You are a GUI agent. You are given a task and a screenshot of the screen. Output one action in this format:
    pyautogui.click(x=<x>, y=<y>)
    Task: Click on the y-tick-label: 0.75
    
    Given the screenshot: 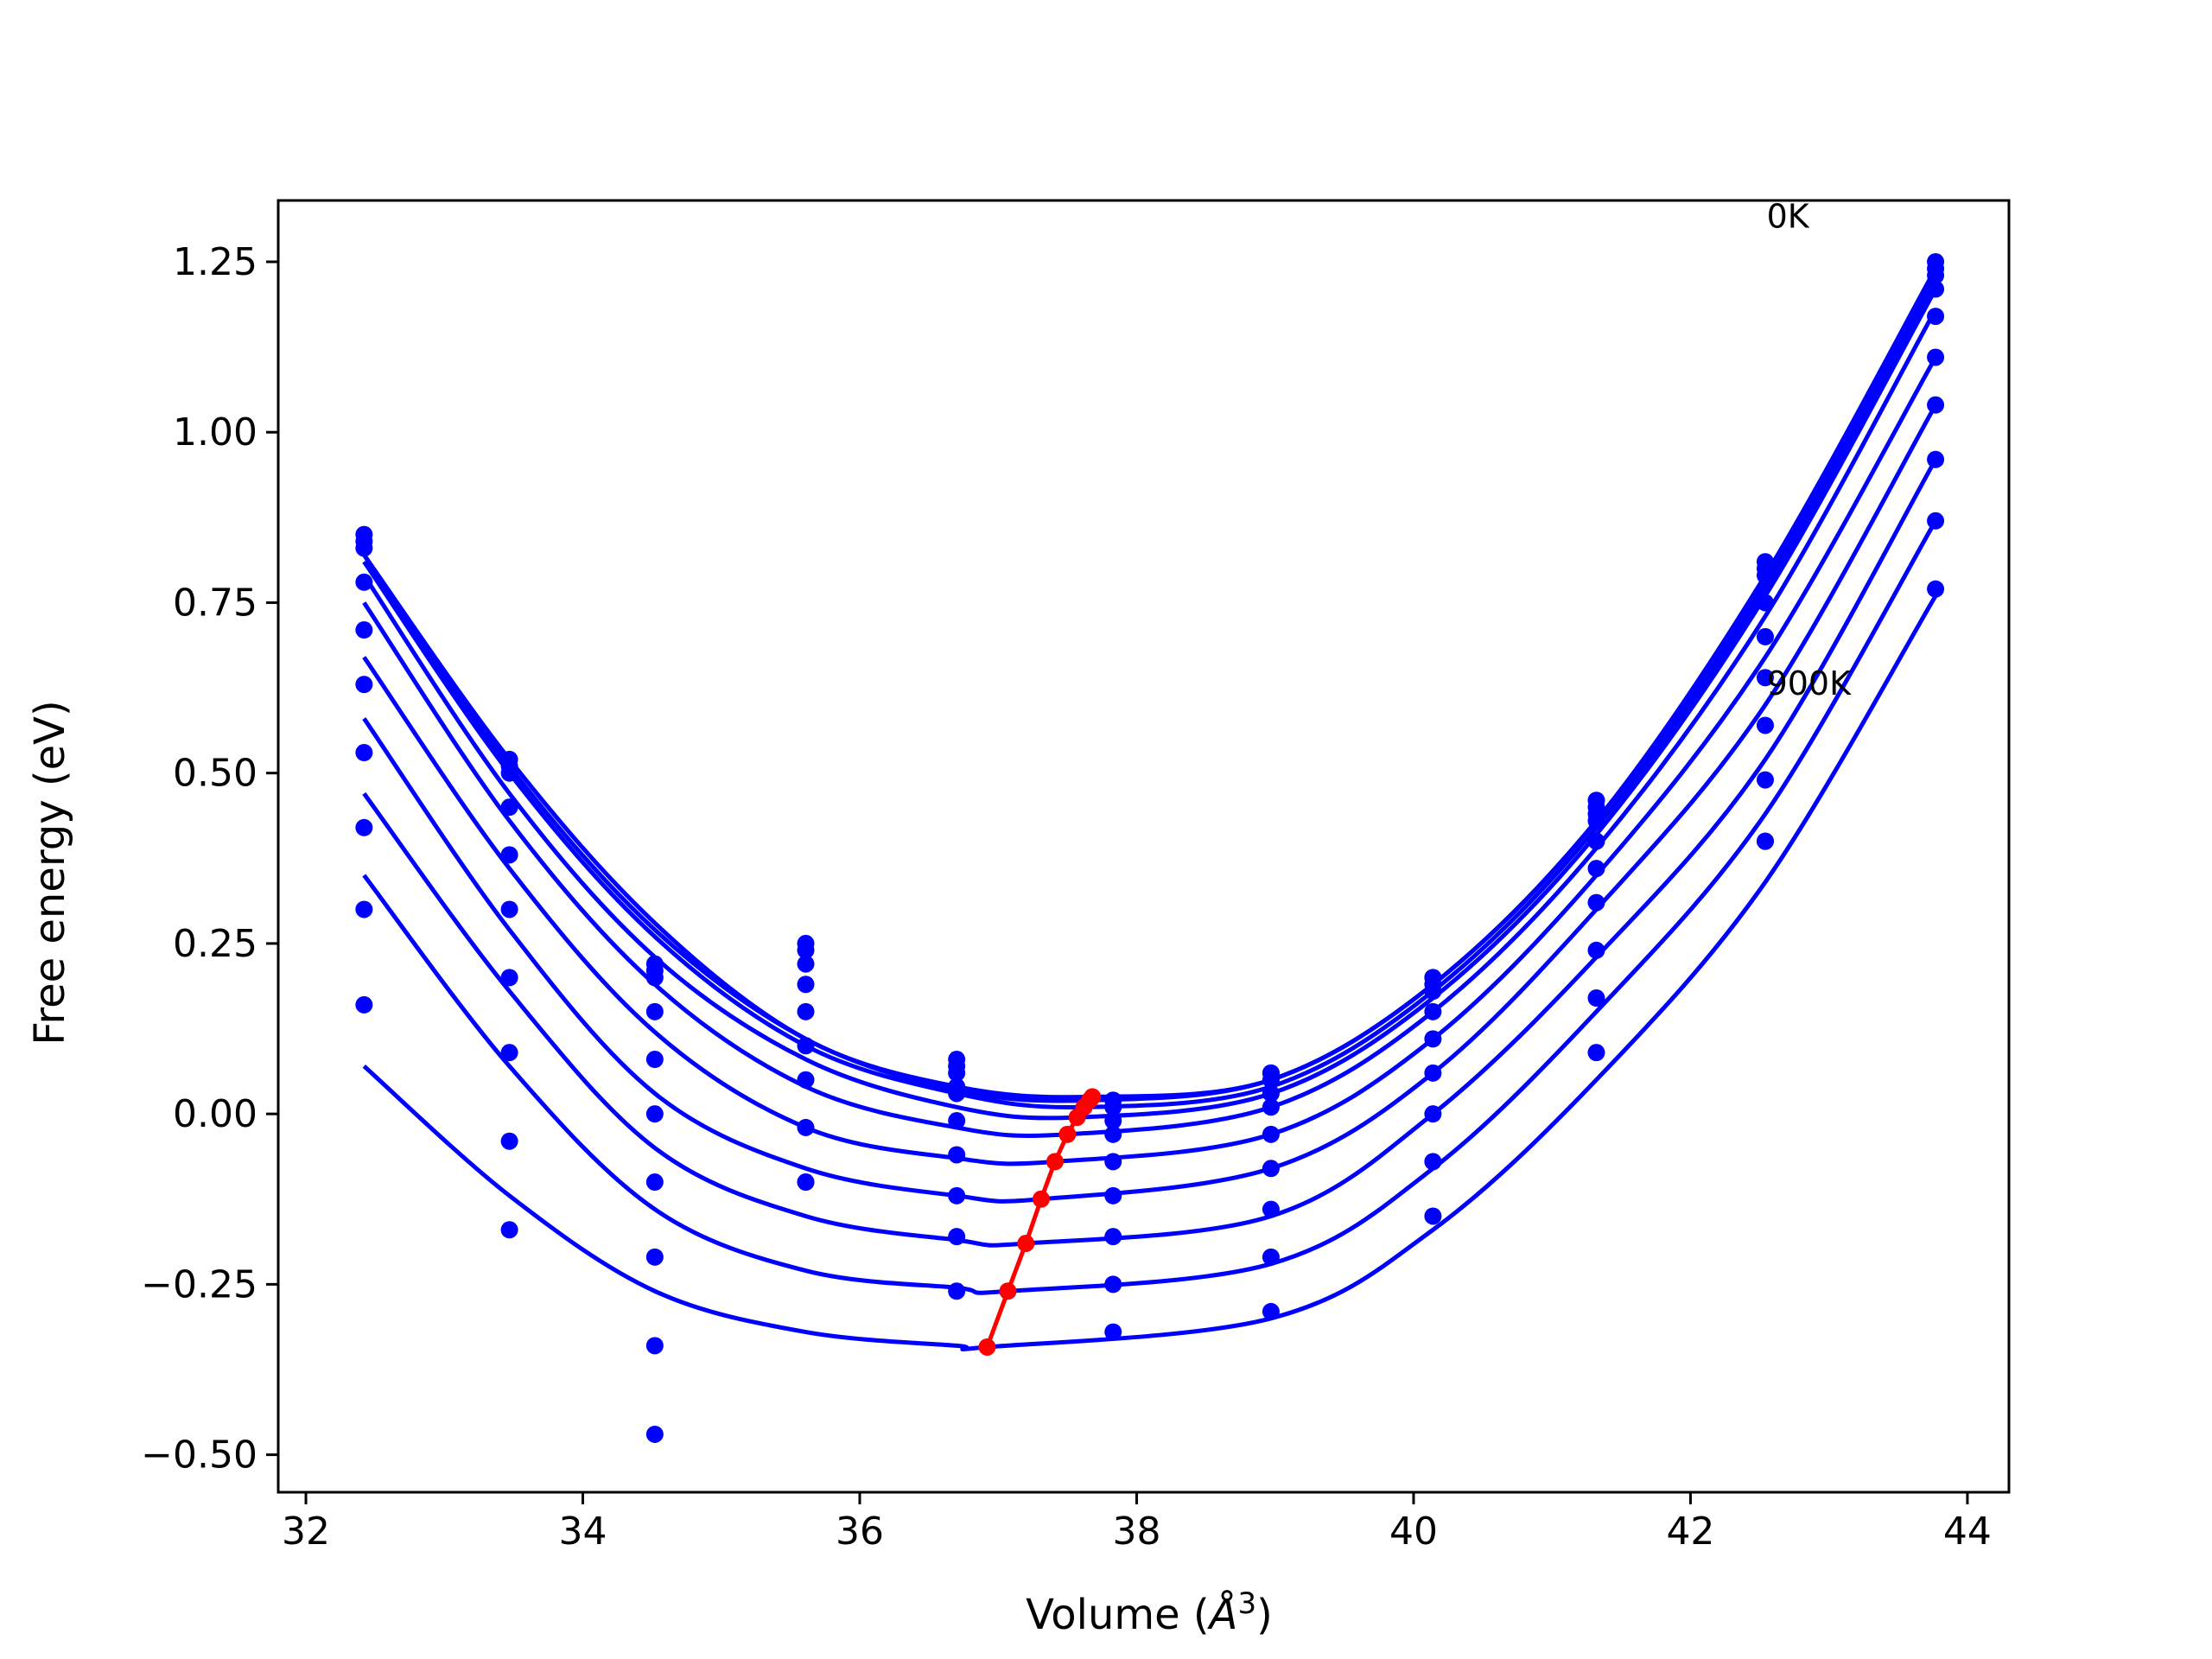 What is the action you would take?
    pyautogui.click(x=215, y=603)
    